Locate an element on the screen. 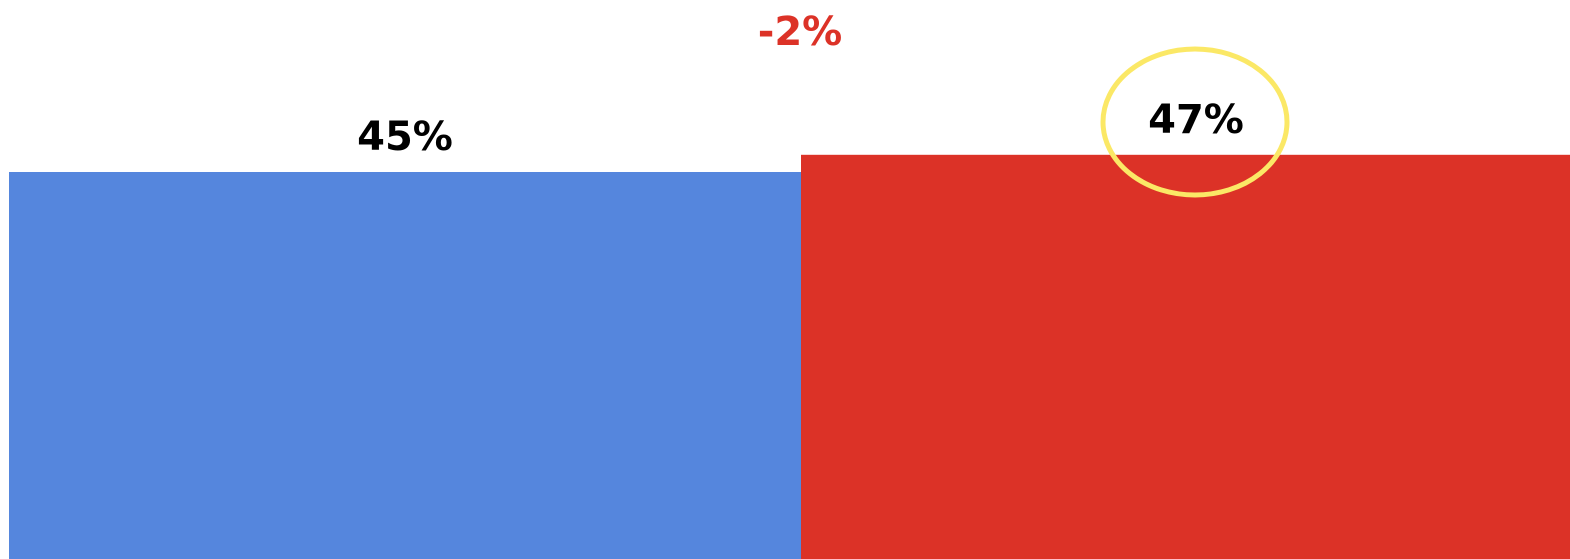 This screenshot has height=559, width=1570. bar-value-label-1: 45% is located at coordinates (405, 137).